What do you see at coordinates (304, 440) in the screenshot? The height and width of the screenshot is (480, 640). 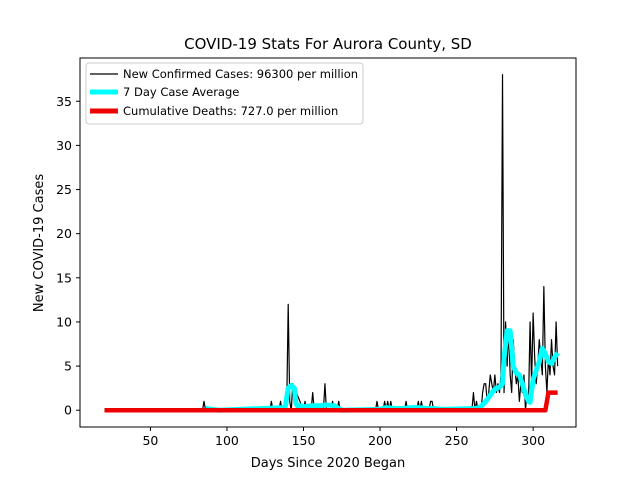 I see `x-tick-label: 150` at bounding box center [304, 440].